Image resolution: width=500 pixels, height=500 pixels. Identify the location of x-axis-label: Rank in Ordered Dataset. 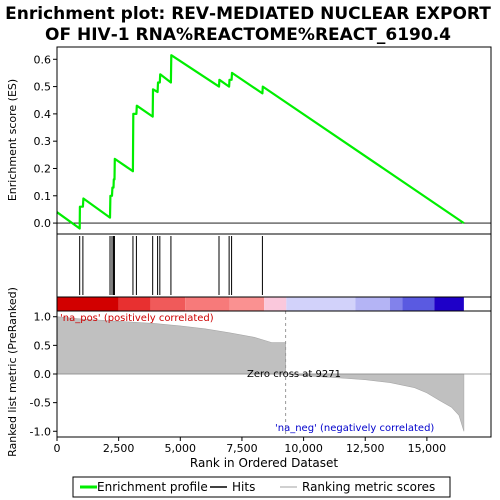
(264, 463).